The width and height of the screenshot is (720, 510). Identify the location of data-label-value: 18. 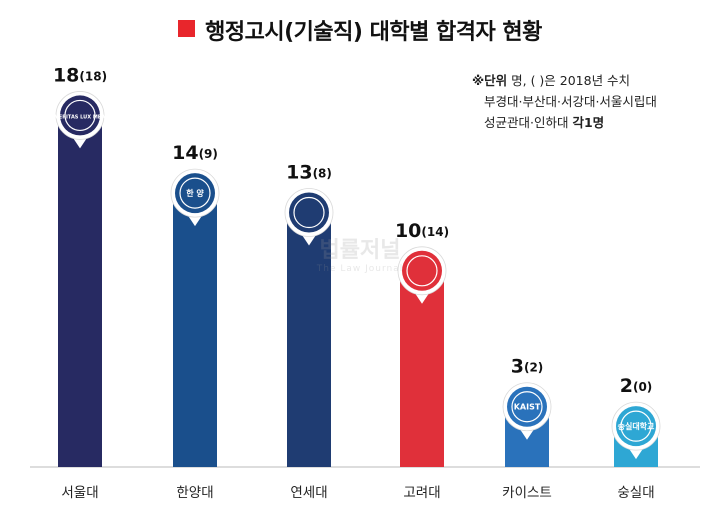
(66, 75).